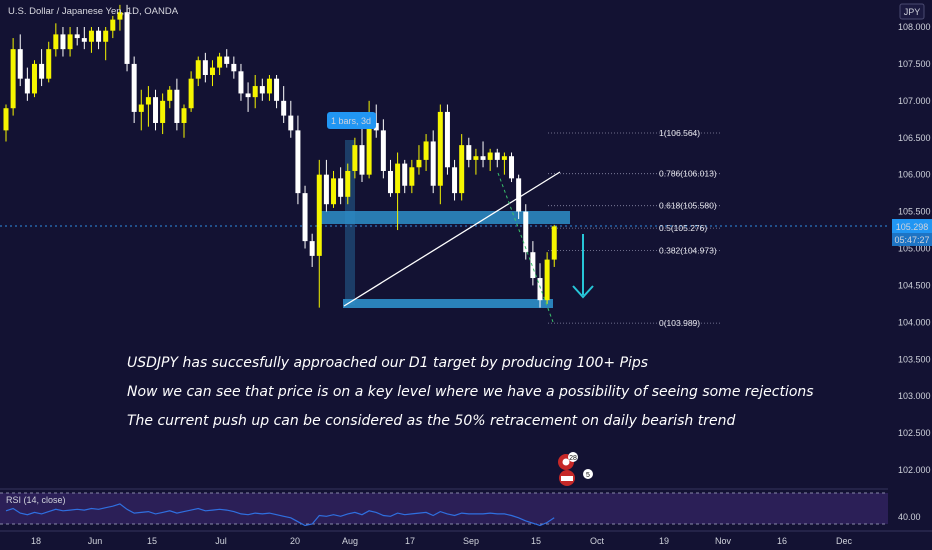  Describe the element at coordinates (351, 121) in the screenshot. I see `measure-tooltip-text: 1 bars, 3d` at that location.